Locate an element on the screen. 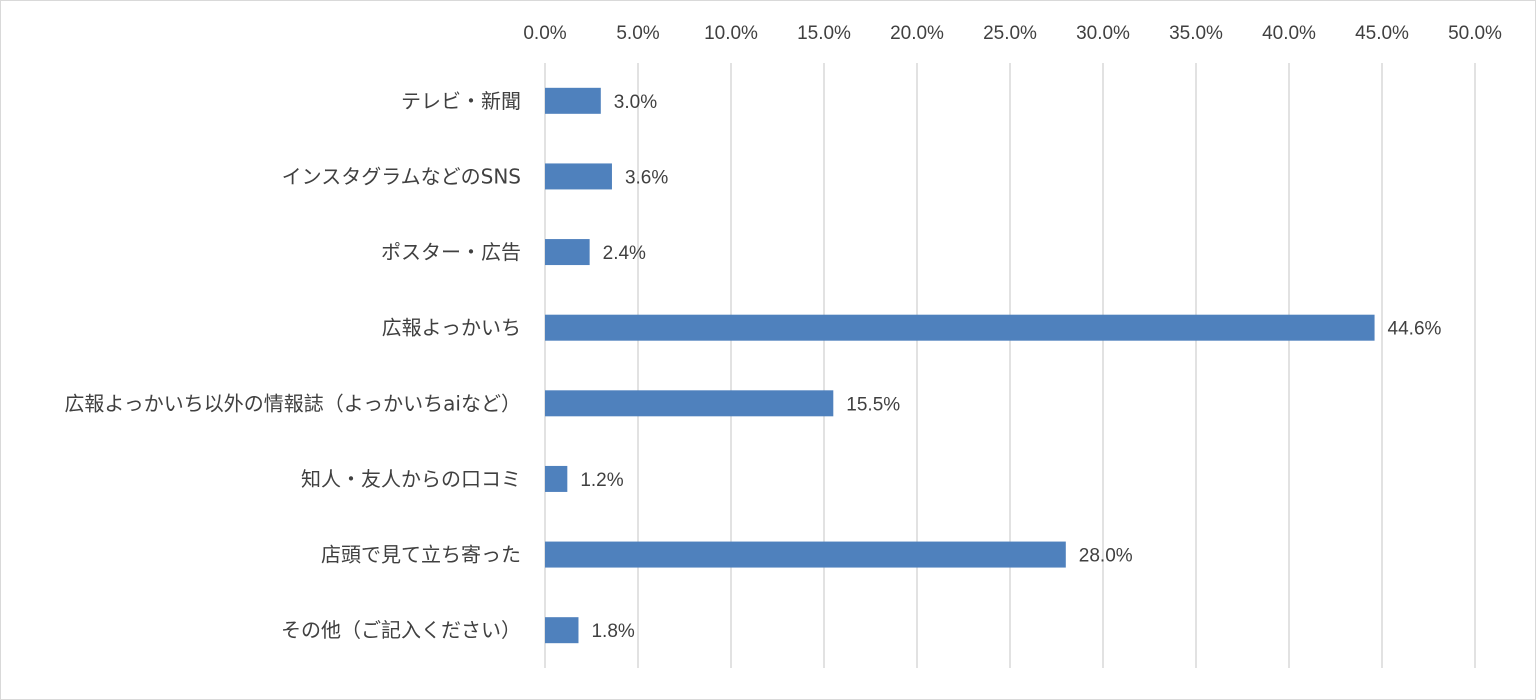 The image size is (1536, 700). category-label: ポスター・広告 is located at coordinates (451, 252).